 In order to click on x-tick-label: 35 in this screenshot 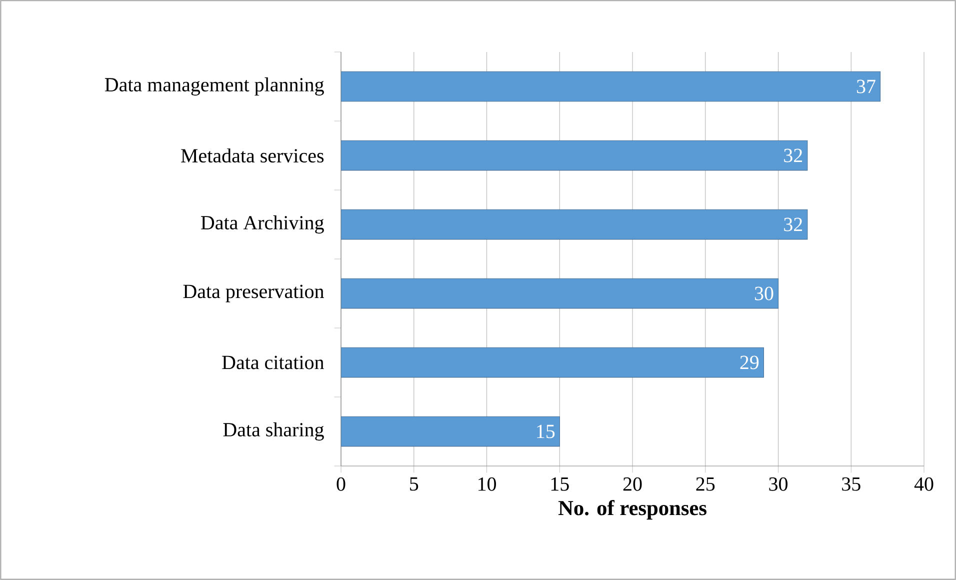, I will do `click(851, 484)`.